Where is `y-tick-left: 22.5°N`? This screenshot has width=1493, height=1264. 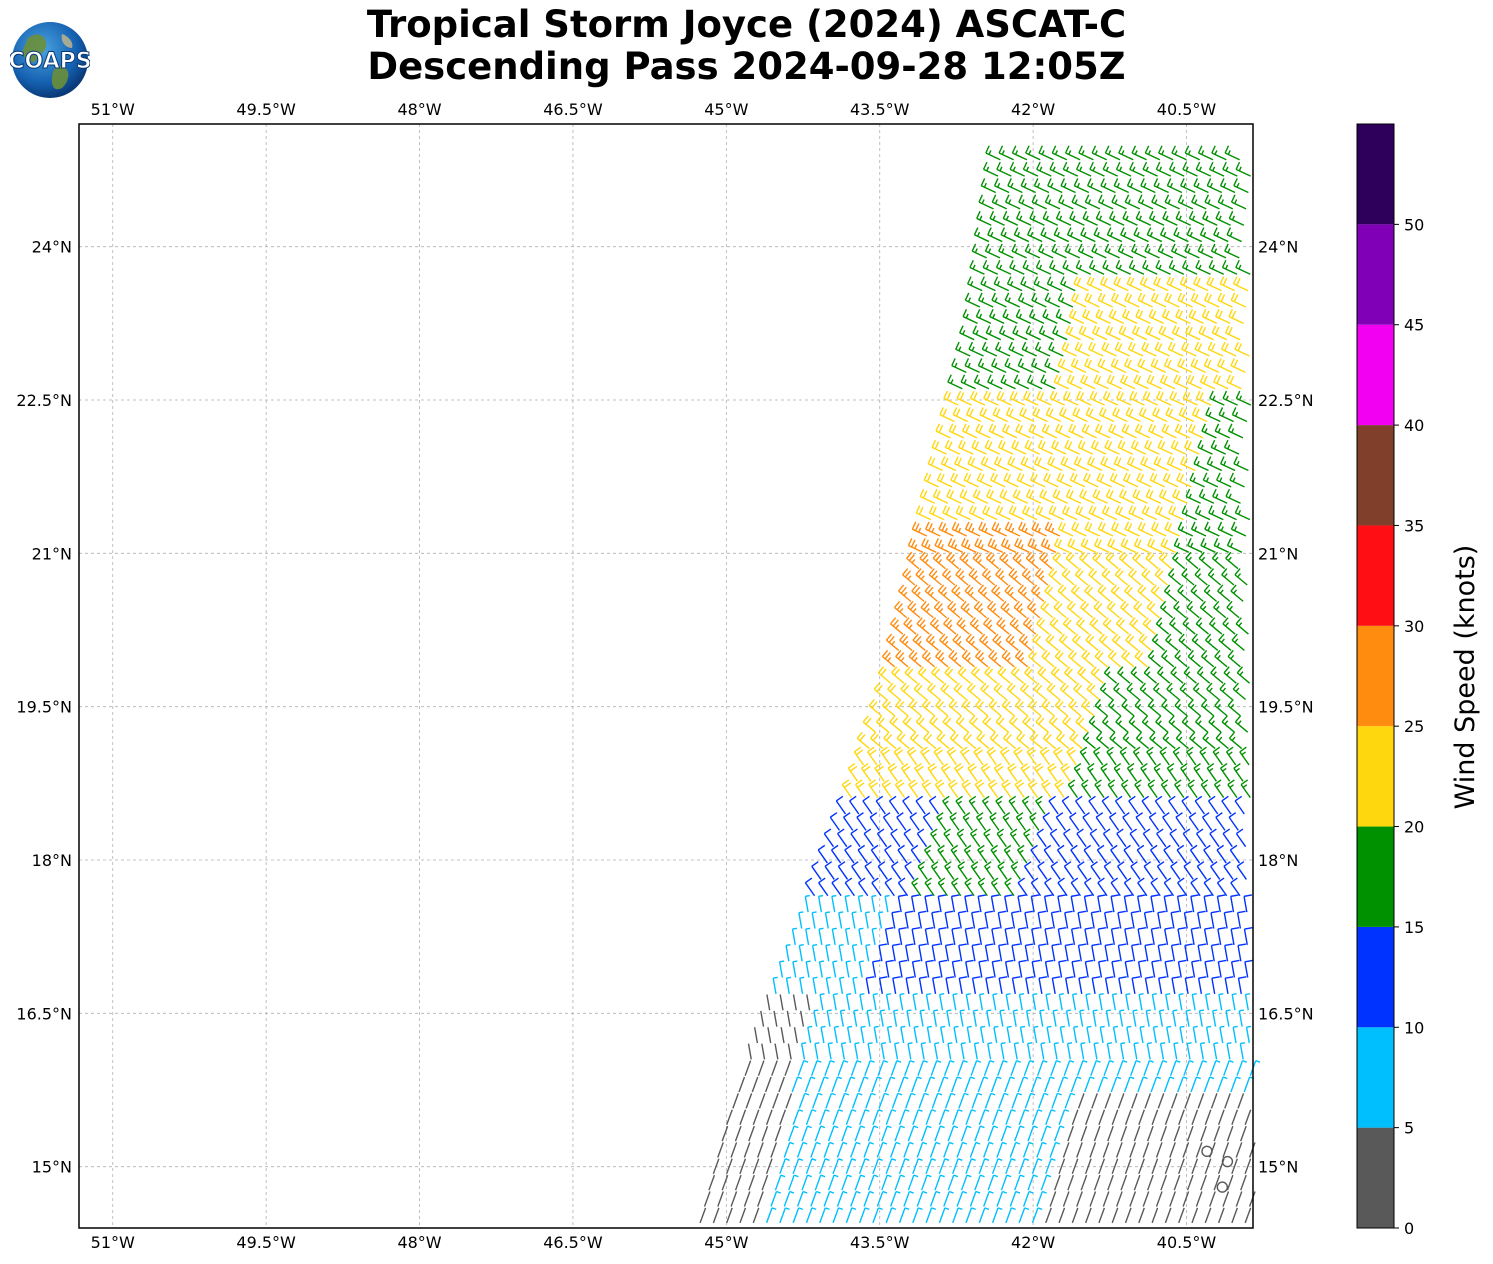
y-tick-left: 22.5°N is located at coordinates (44, 400).